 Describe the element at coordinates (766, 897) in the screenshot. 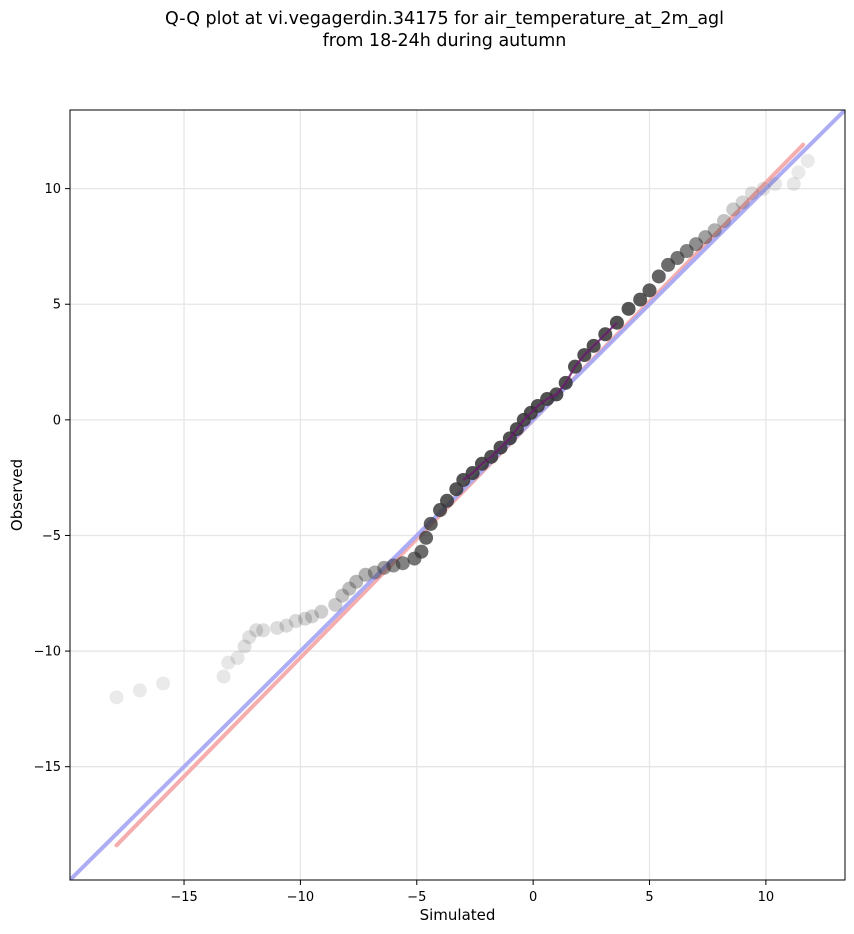

I see `x-tick-label: 10` at that location.